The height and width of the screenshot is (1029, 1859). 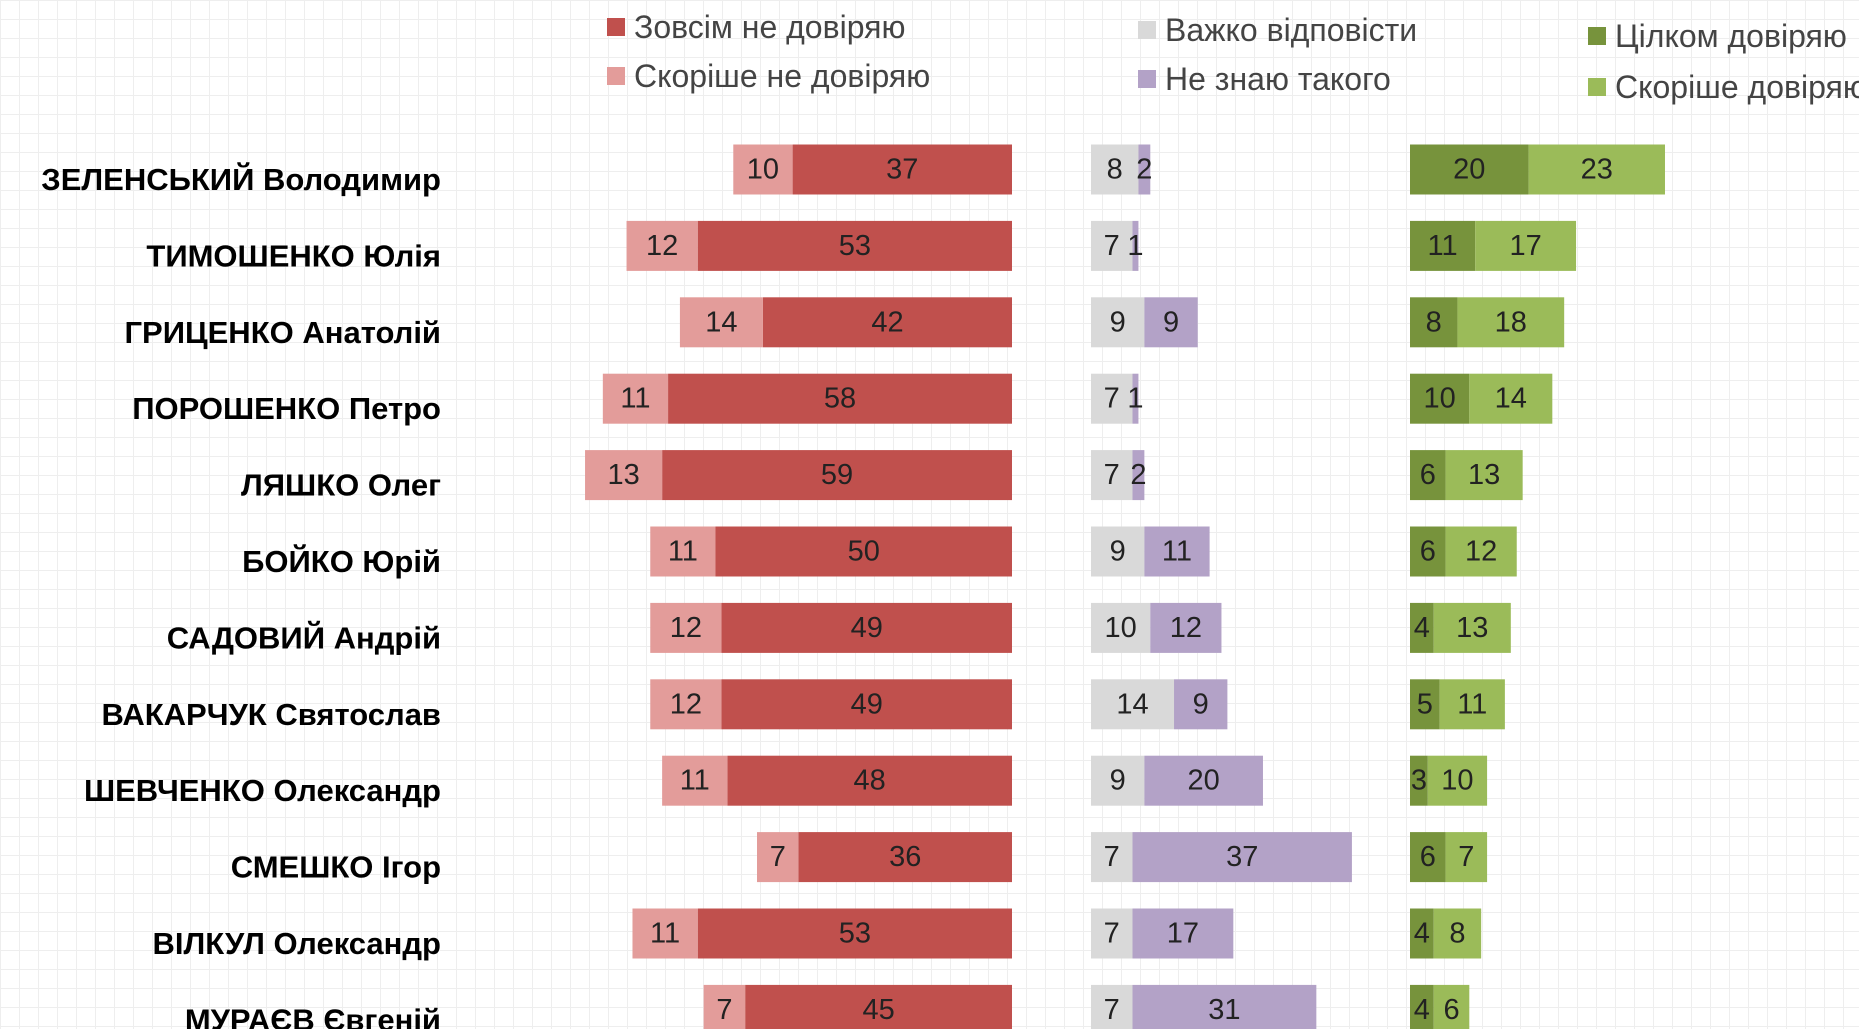 I want to click on category-label: СМЕШКО Ігор, so click(x=336, y=867).